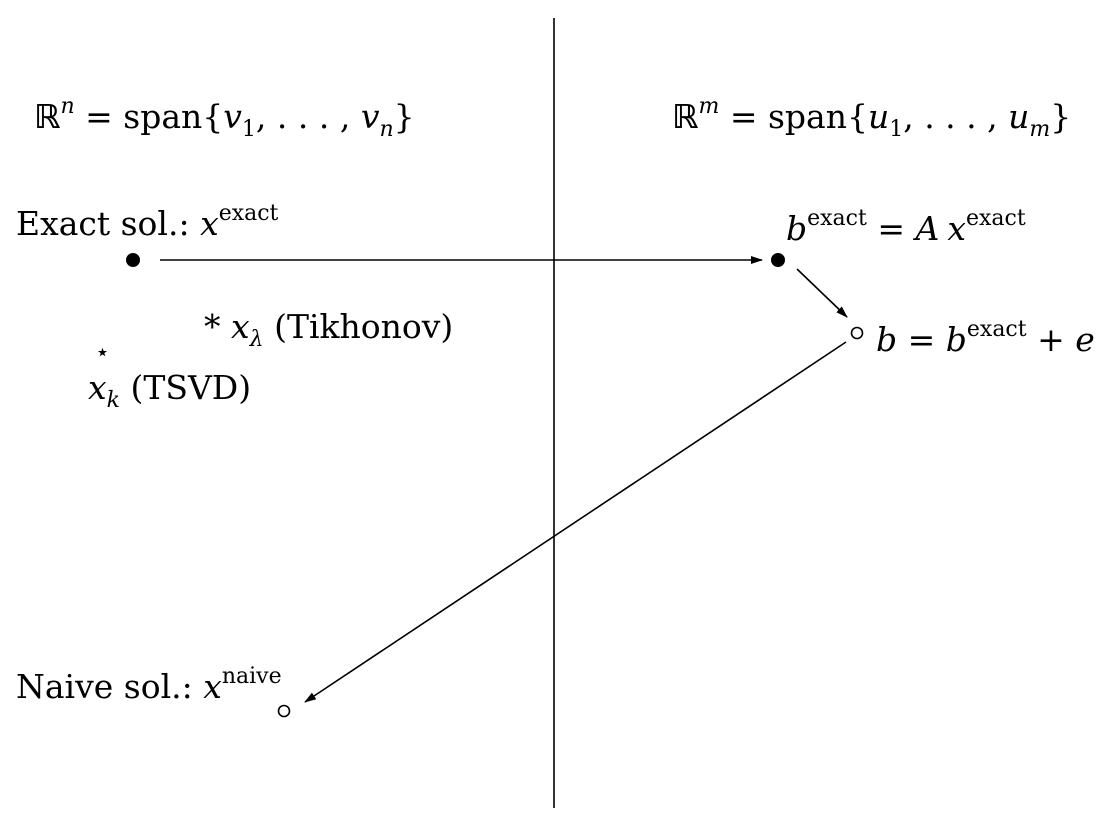 The height and width of the screenshot is (822, 1099). Describe the element at coordinates (212, 686) in the screenshot. I see `naive-solution-var: x` at that location.